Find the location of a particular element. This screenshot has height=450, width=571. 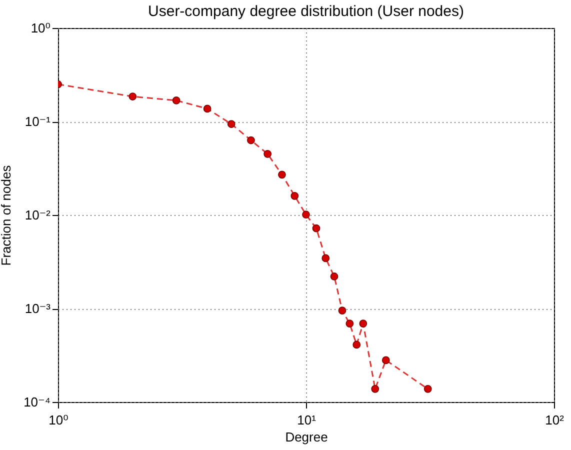

y-tick-label: 10⁻¹ is located at coordinates (38, 121).